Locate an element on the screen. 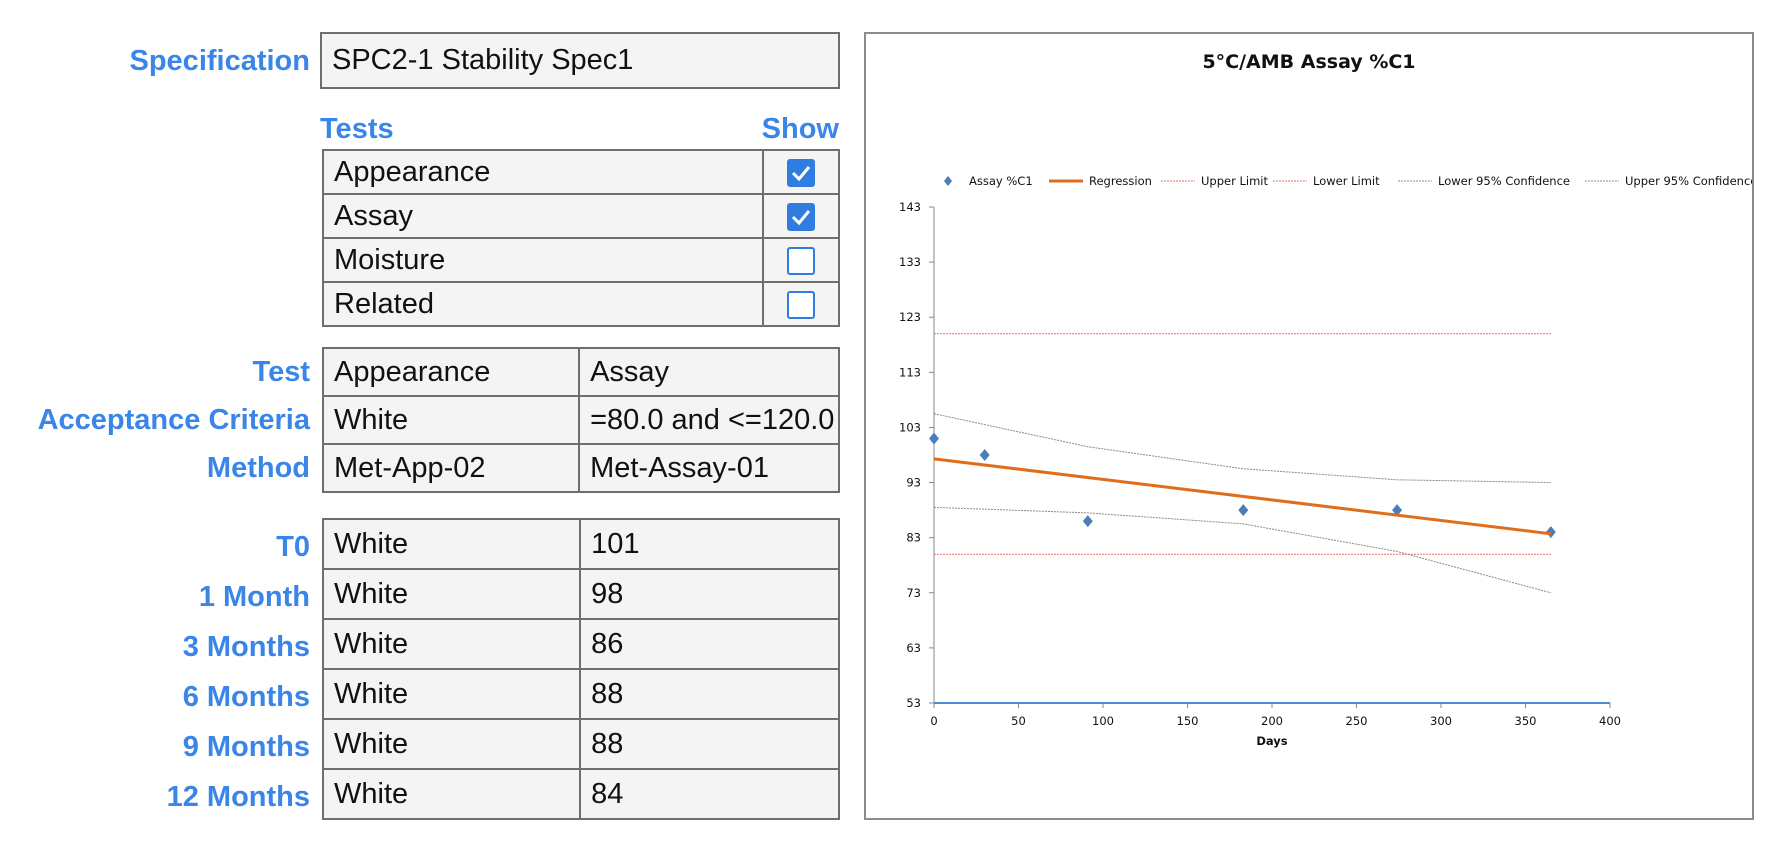 This screenshot has height=848, width=1778. test-item-label: Related is located at coordinates (543, 304).